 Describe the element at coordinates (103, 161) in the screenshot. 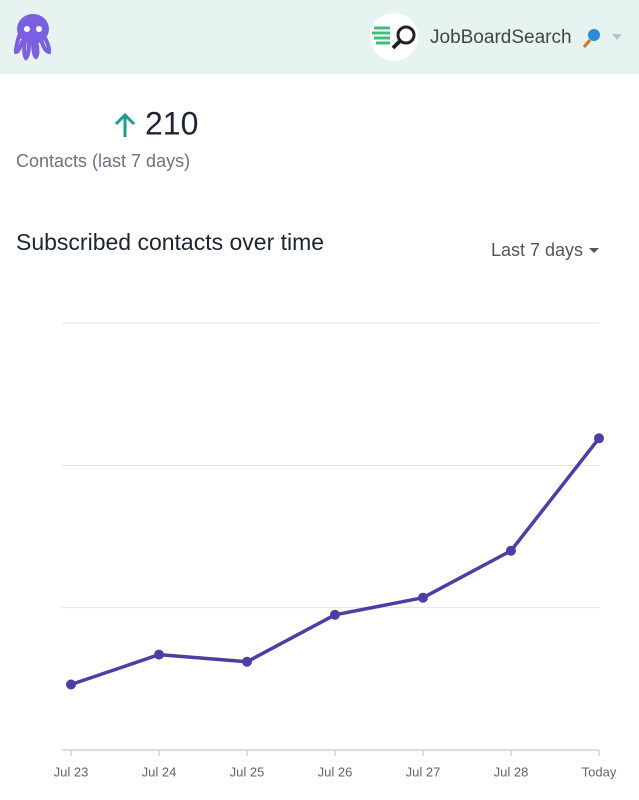

I see `stat-label: Contacts (last 7 days)` at that location.